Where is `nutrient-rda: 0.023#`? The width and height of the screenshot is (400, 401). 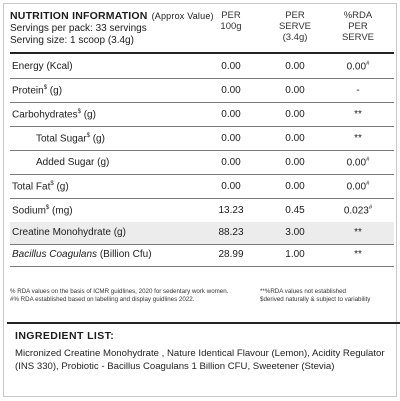 nutrient-rda: 0.023# is located at coordinates (358, 211).